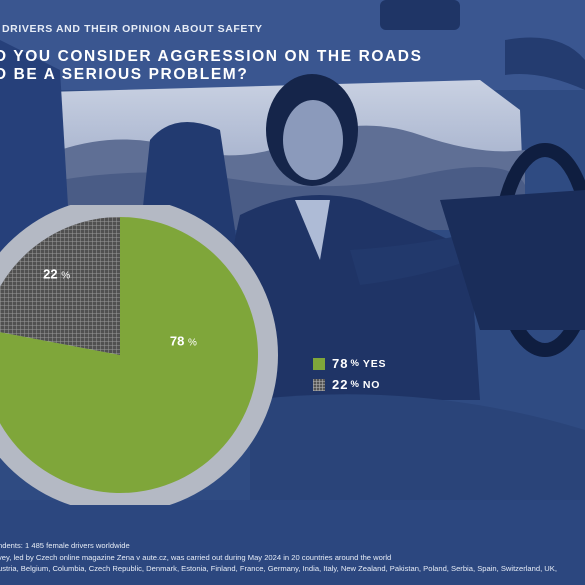 The width and height of the screenshot is (585, 585). Describe the element at coordinates (354, 363) in the screenshot. I see `legend-yes-unit: %` at that location.